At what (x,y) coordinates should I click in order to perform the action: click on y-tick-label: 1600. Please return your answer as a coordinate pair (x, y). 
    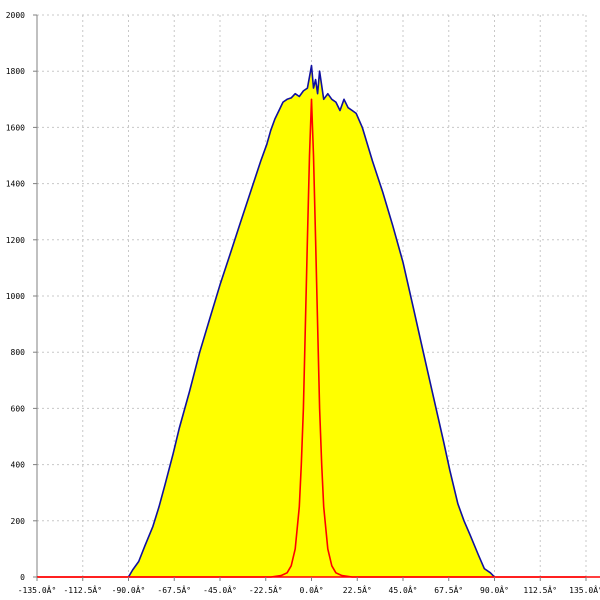
    Looking at the image, I should click on (15, 127).